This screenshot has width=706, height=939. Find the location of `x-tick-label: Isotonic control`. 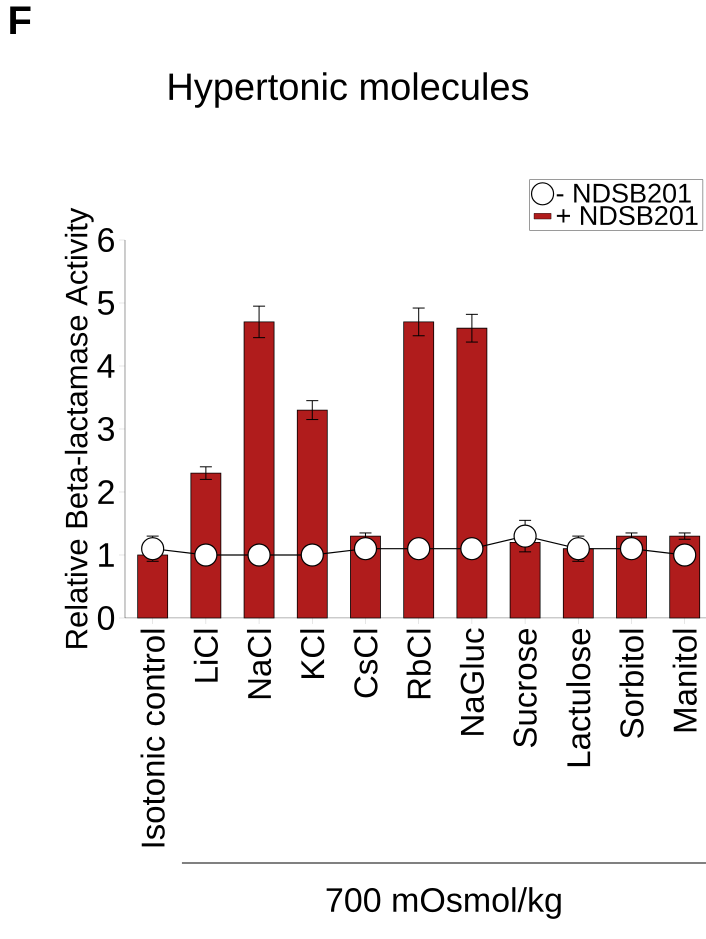

x-tick-label: Isotonic control is located at coordinates (152, 738).